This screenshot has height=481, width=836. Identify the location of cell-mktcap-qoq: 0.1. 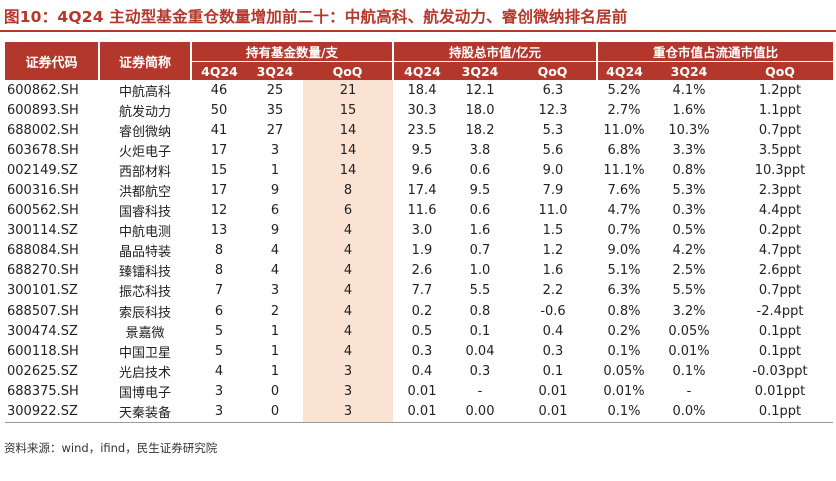
(553, 371).